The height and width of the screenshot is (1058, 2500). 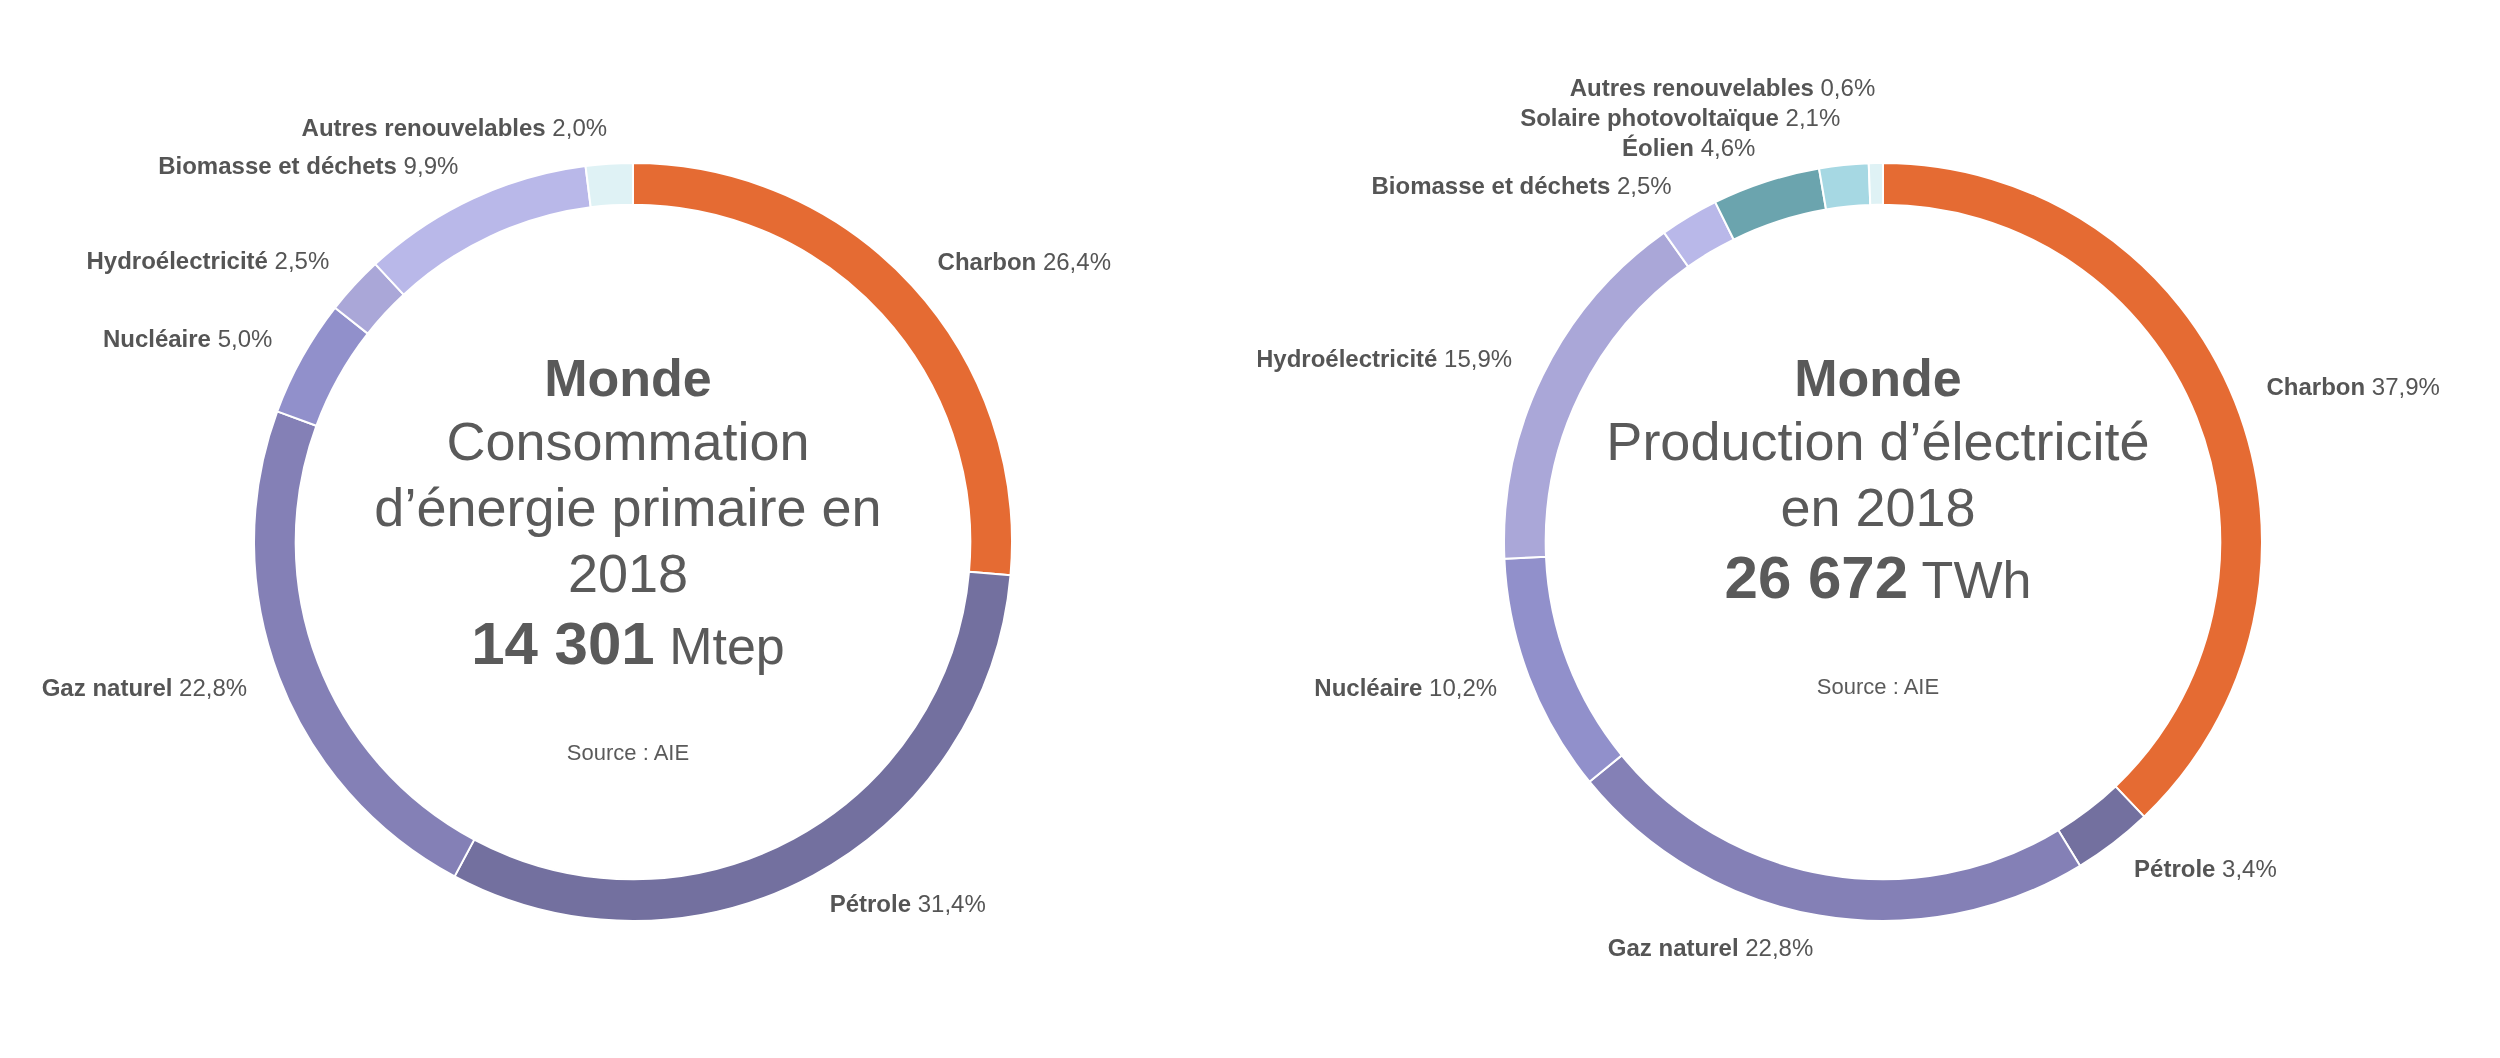 What do you see at coordinates (1878, 577) in the screenshot?
I see `text: 26 672 TWh` at bounding box center [1878, 577].